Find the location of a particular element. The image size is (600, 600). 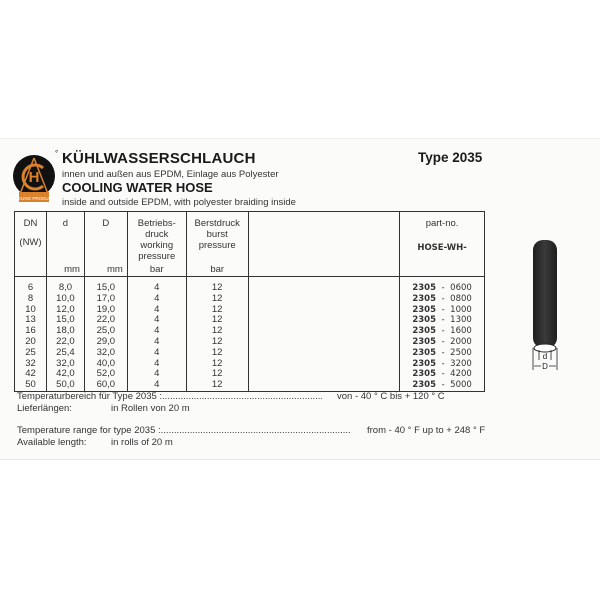

cell-part-no: 2305 - 3200 is located at coordinates (442, 364).